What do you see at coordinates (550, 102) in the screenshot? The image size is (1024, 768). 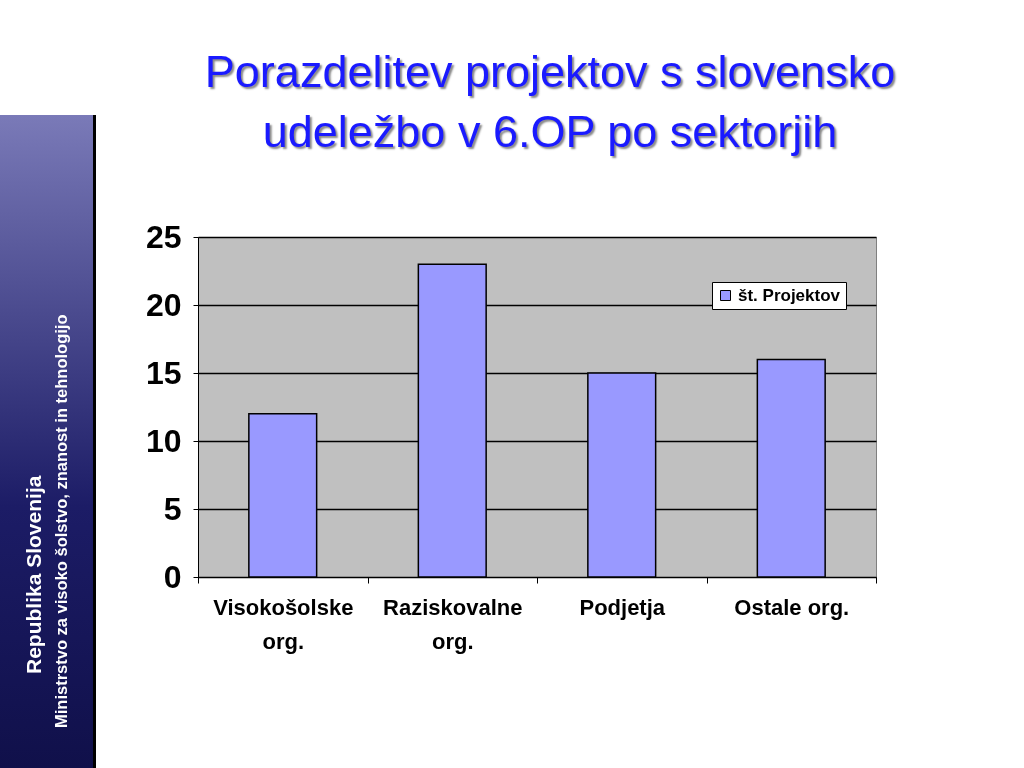 I see `chart-title: Porazdelitev projektov s slovensko udeležbo v 6.OP po sektorjih` at bounding box center [550, 102].